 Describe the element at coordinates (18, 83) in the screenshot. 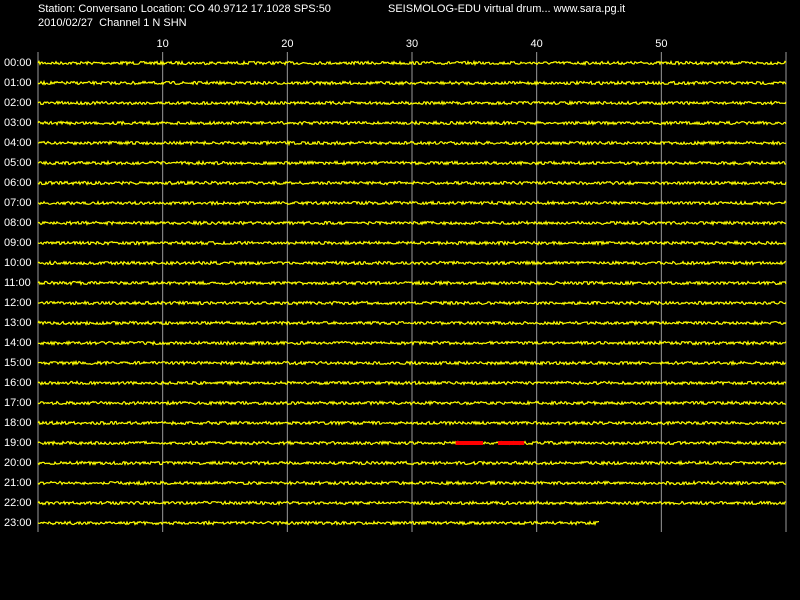

I see `row-label: 01:00` at that location.